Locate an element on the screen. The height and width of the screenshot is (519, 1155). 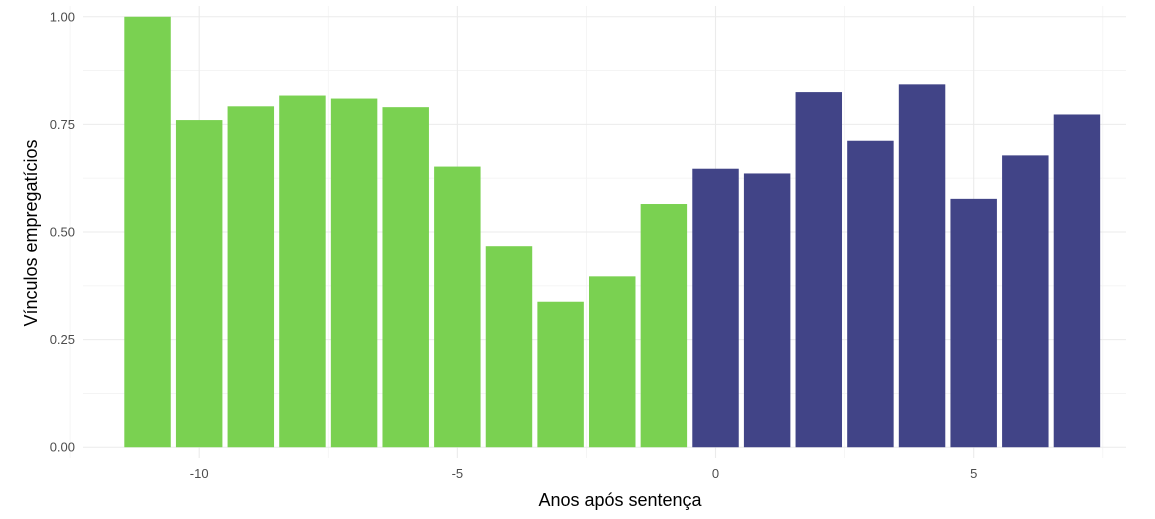
x-tick-label: -10 is located at coordinates (199, 473).